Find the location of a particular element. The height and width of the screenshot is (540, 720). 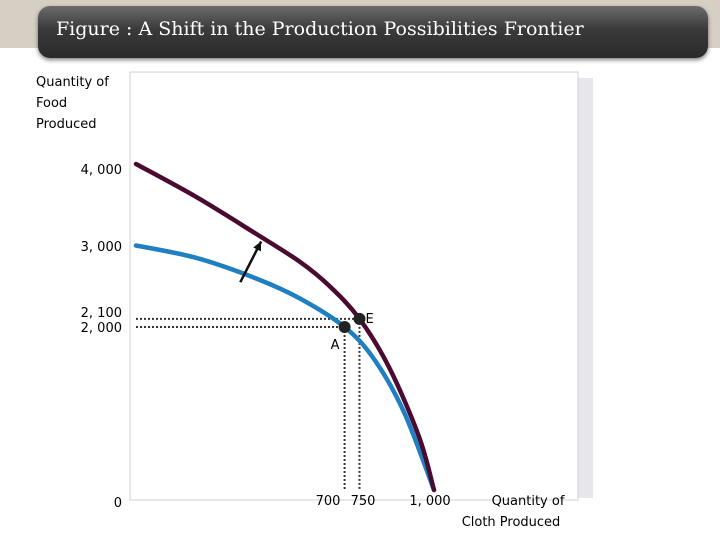

point-E is located at coordinates (359, 318).